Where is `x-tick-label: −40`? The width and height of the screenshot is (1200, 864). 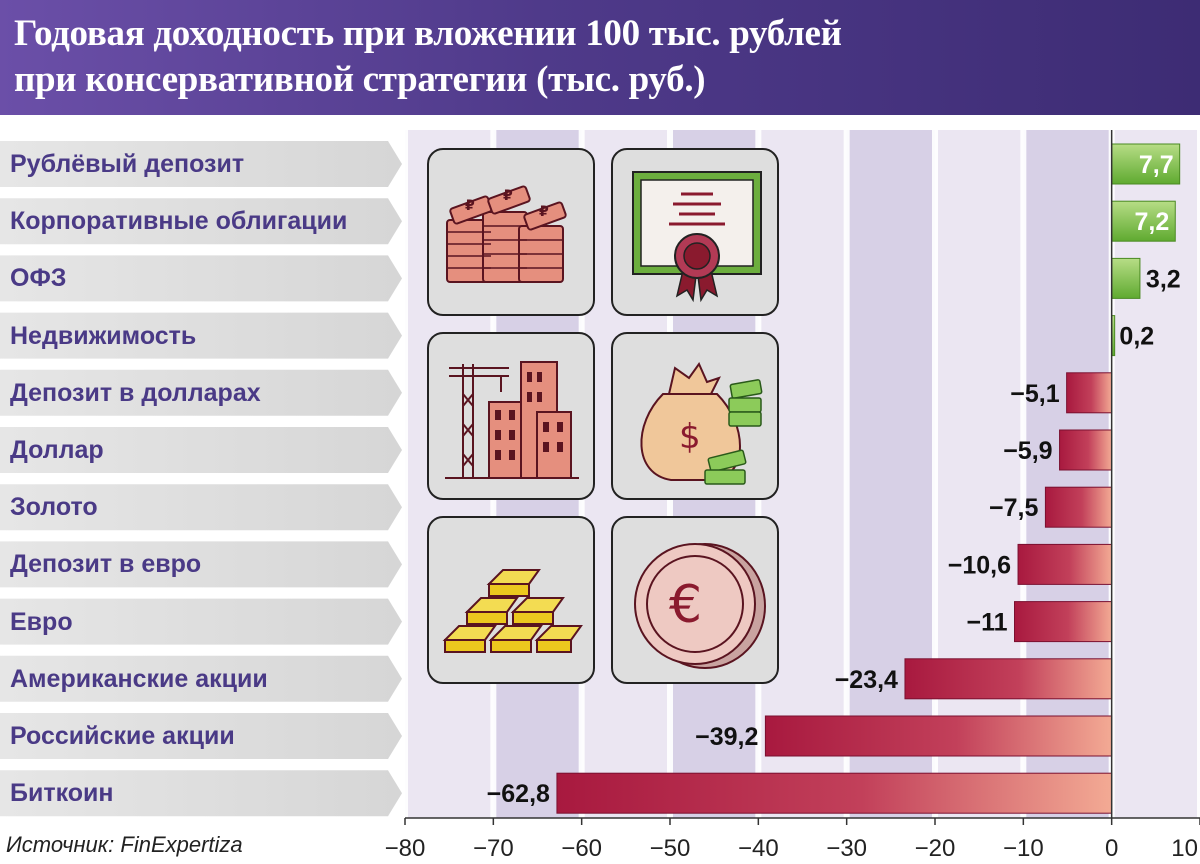
x-tick-label: −40 is located at coordinates (758, 848).